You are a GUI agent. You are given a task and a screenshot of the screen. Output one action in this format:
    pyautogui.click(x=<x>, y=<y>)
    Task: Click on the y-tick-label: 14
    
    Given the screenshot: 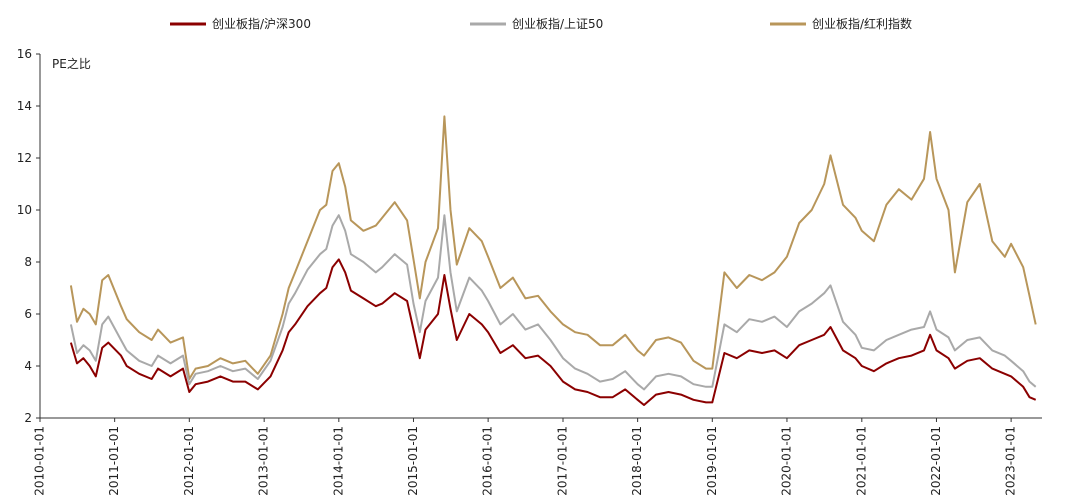 What is the action you would take?
    pyautogui.click(x=24, y=106)
    